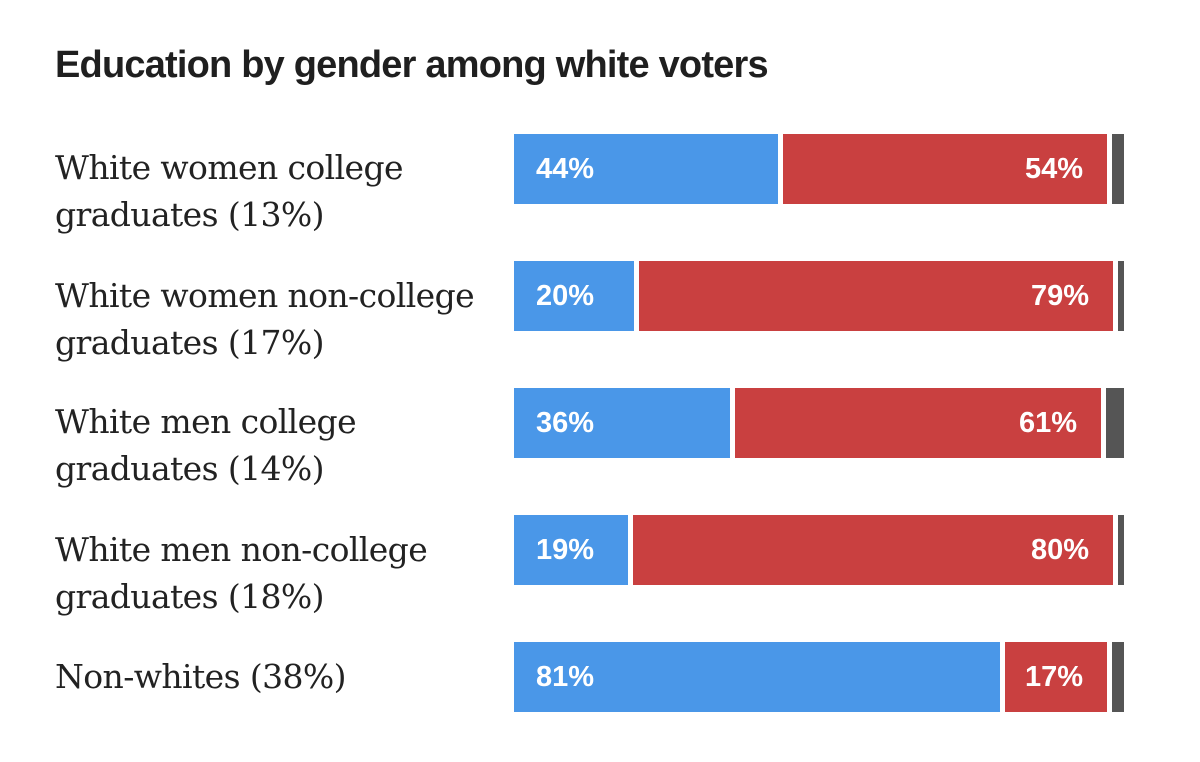  I want to click on data-label-republican-row-0: 54%, so click(1053, 169).